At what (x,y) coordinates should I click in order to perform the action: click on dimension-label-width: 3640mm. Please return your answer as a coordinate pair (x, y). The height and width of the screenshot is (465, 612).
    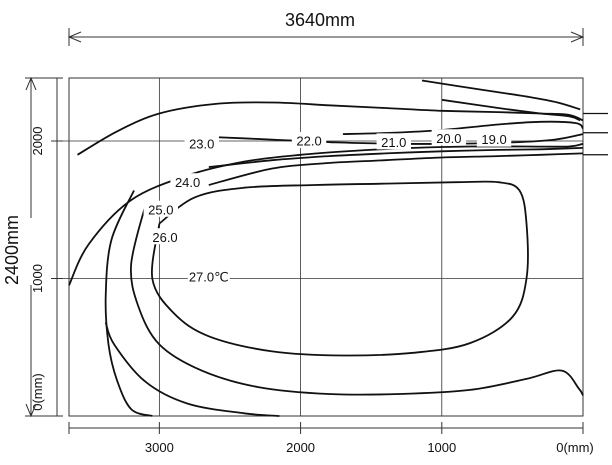
    Looking at the image, I should click on (320, 20).